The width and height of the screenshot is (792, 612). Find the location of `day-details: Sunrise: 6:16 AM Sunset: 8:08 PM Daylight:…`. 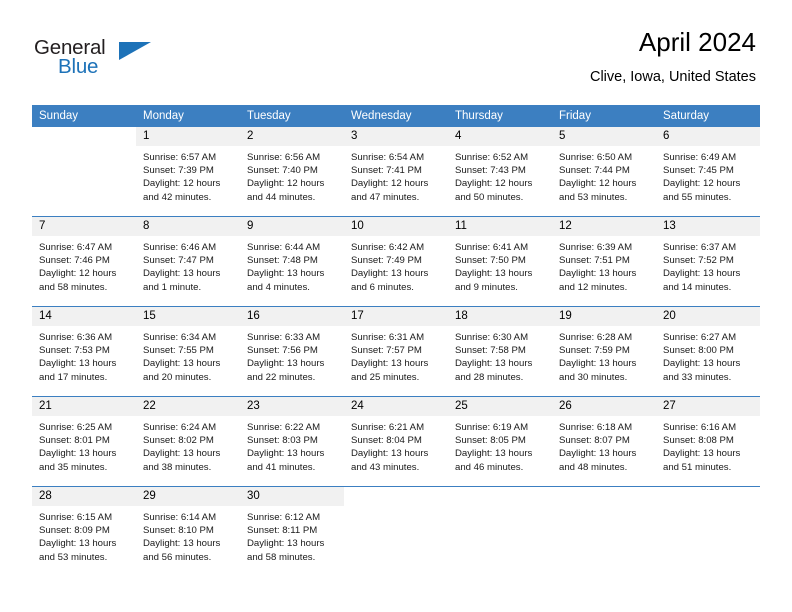

day-details: Sunrise: 6:16 AM Sunset: 8:08 PM Daylight:… is located at coordinates (708, 445).